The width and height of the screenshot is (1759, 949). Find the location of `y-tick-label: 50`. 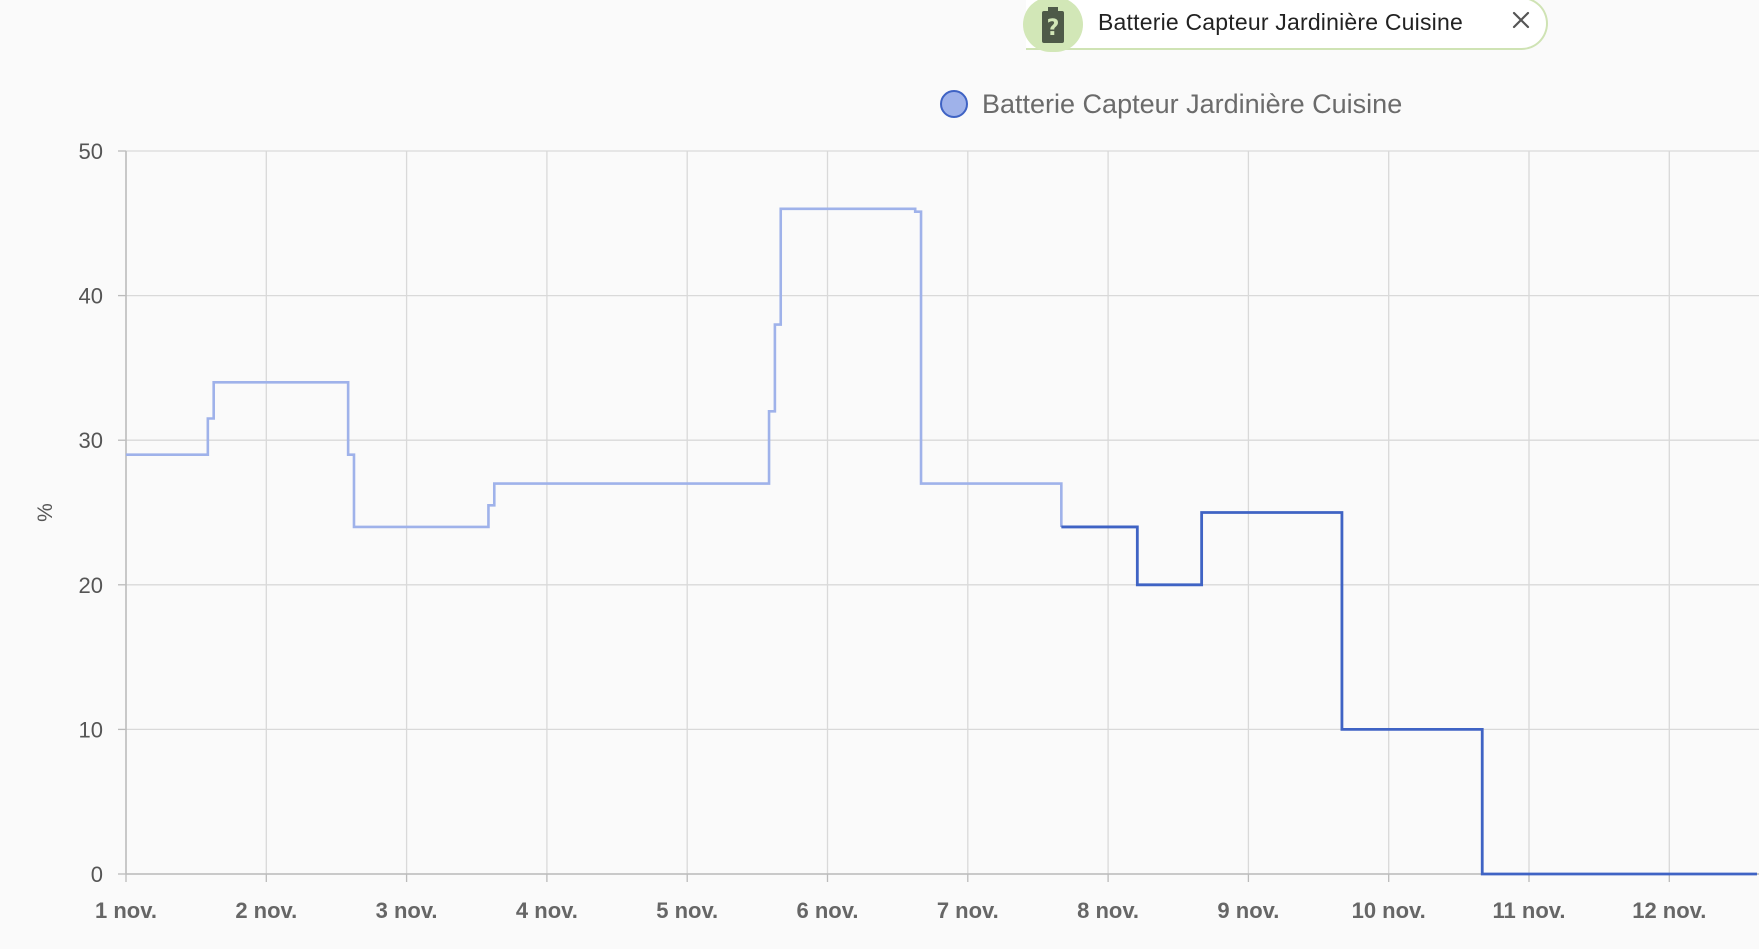

y-tick-label: 50 is located at coordinates (91, 151).